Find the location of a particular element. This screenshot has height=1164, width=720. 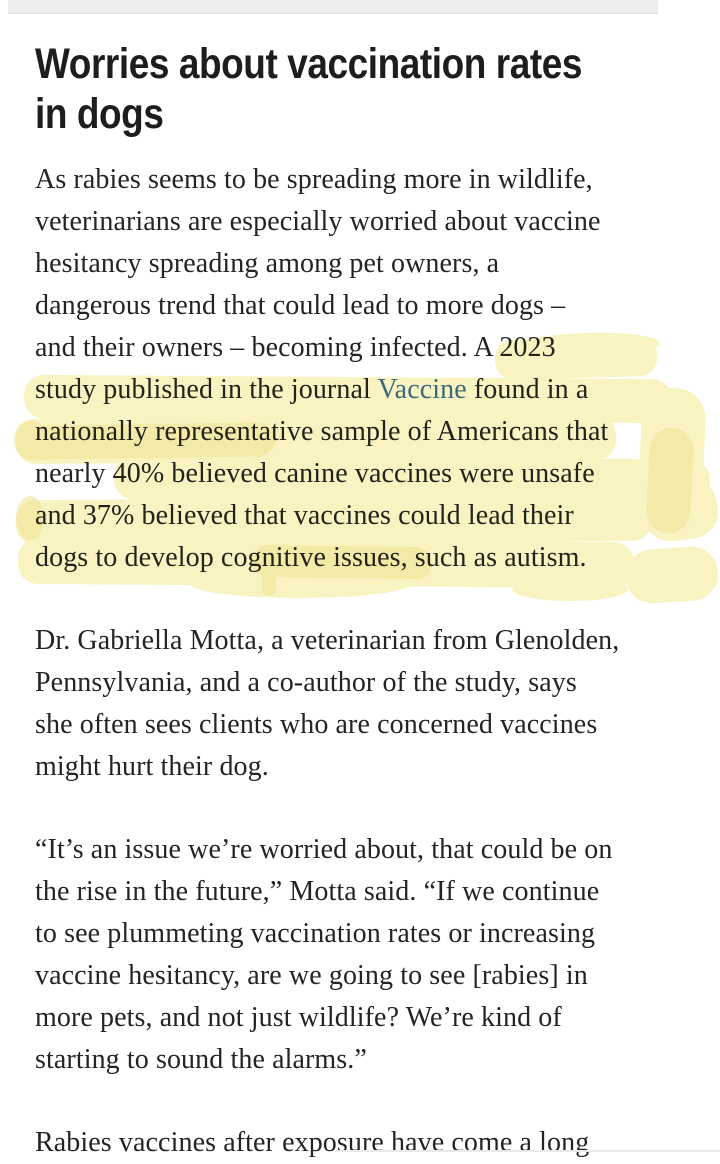

heading-line: Worries about vaccination rates is located at coordinates (309, 63).